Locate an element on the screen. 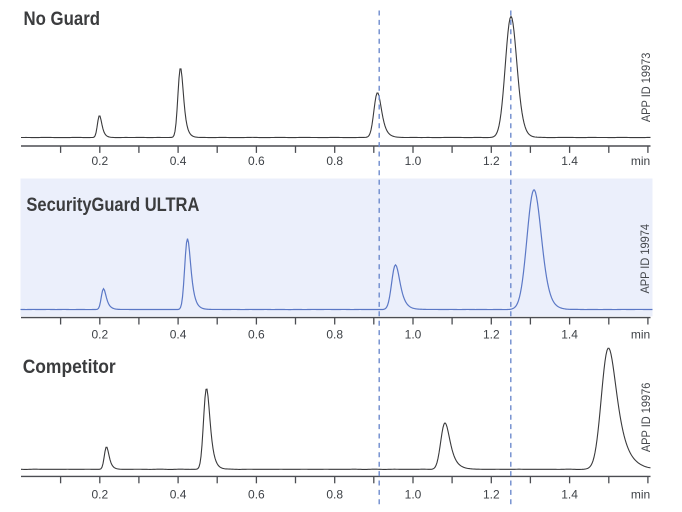 This screenshot has width=682, height=512. svg-text: APP ID 19976 is located at coordinates (647, 418).